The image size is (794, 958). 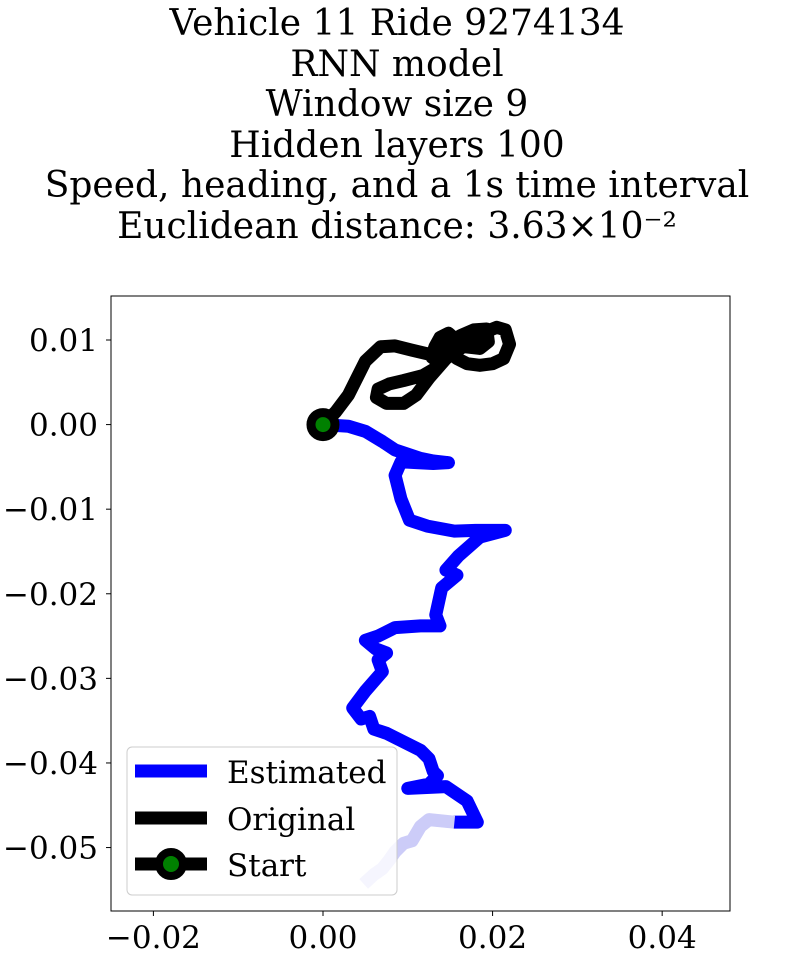 I want to click on legend-start-marker, so click(x=171, y=864).